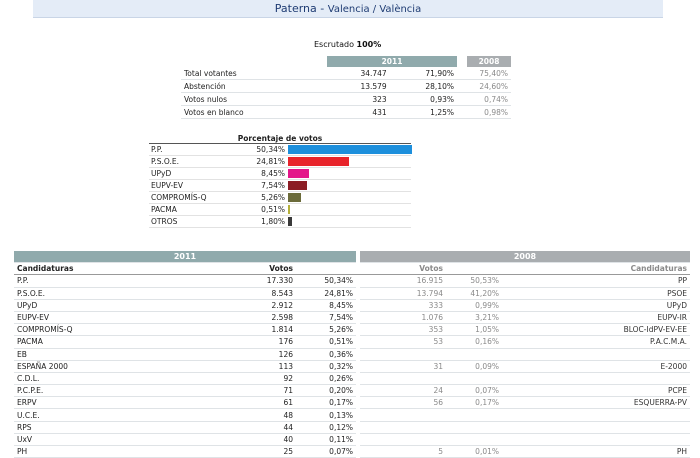 The width and height of the screenshot is (700, 458). What do you see at coordinates (403, 330) in the screenshot?
I see `party-votes-prev: 353` at bounding box center [403, 330].